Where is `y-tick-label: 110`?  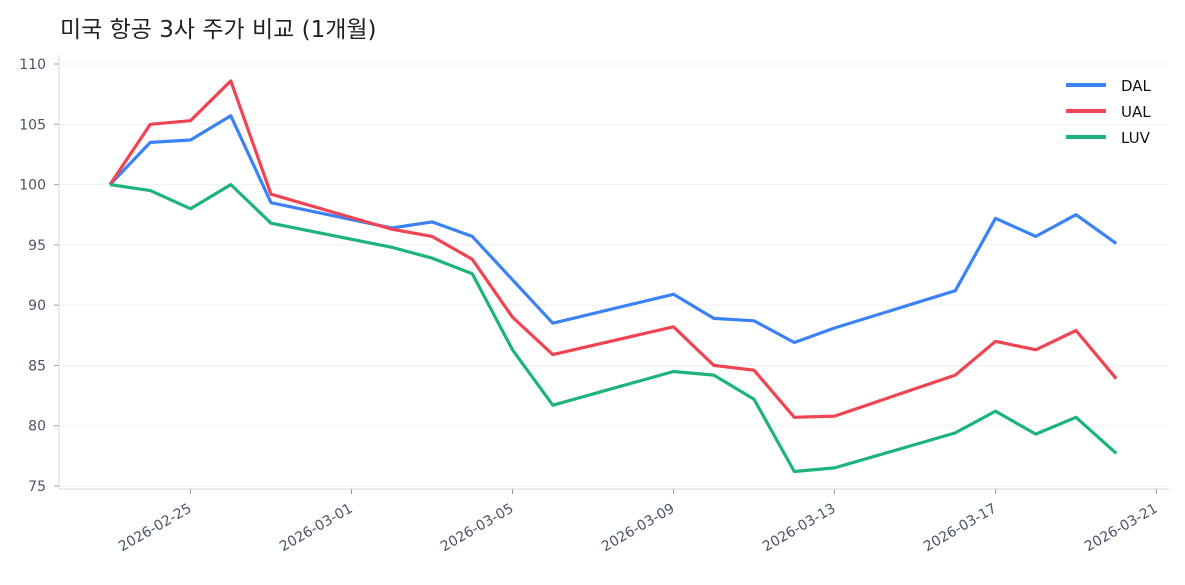 y-tick-label: 110 is located at coordinates (32, 65).